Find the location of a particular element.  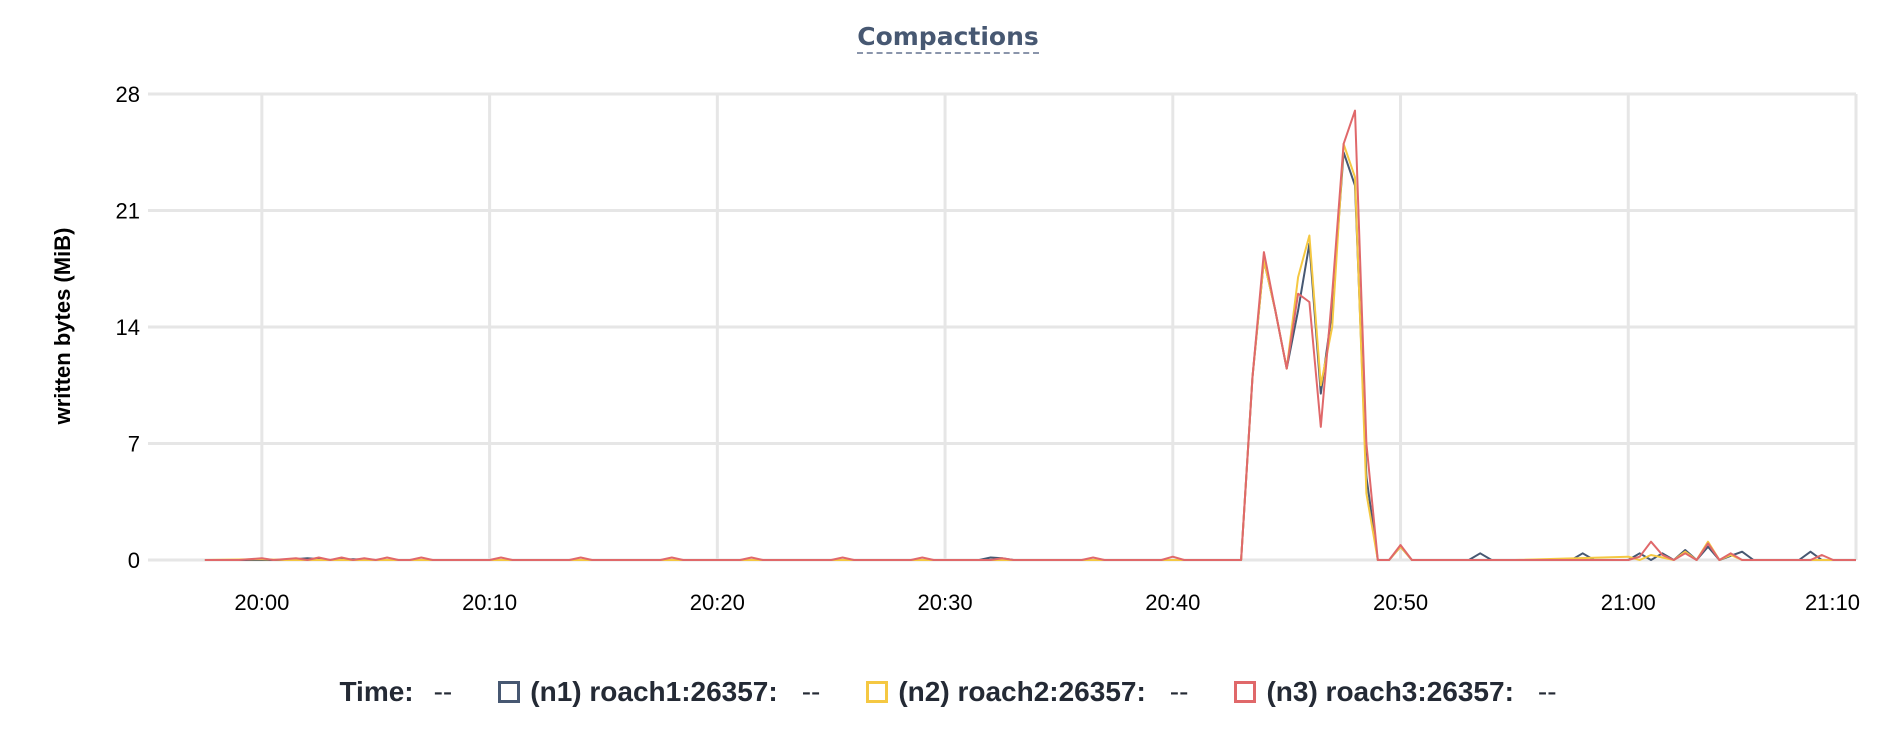

y-tick-label: 0 is located at coordinates (134, 560).